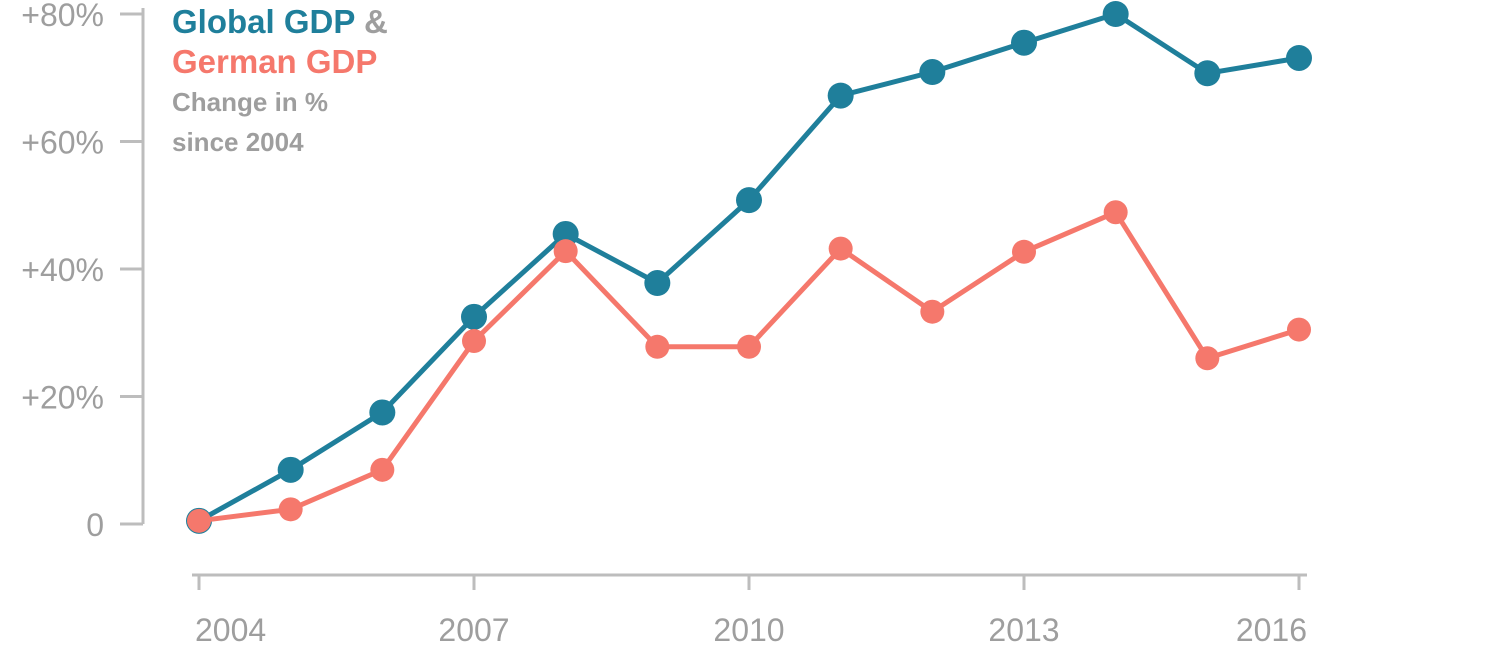 The height and width of the screenshot is (647, 1500). I want to click on y-tick-label: +20%, so click(62, 398).